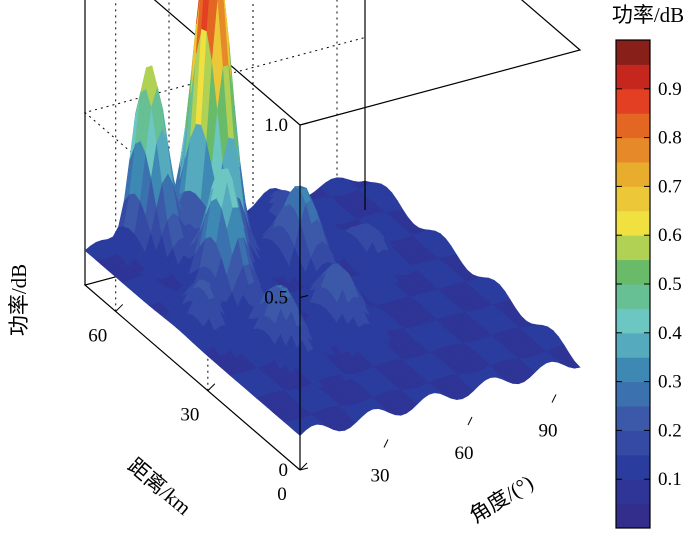  Describe the element at coordinates (501, 499) in the screenshot. I see `x-axis-label: 角度/(°)` at that location.